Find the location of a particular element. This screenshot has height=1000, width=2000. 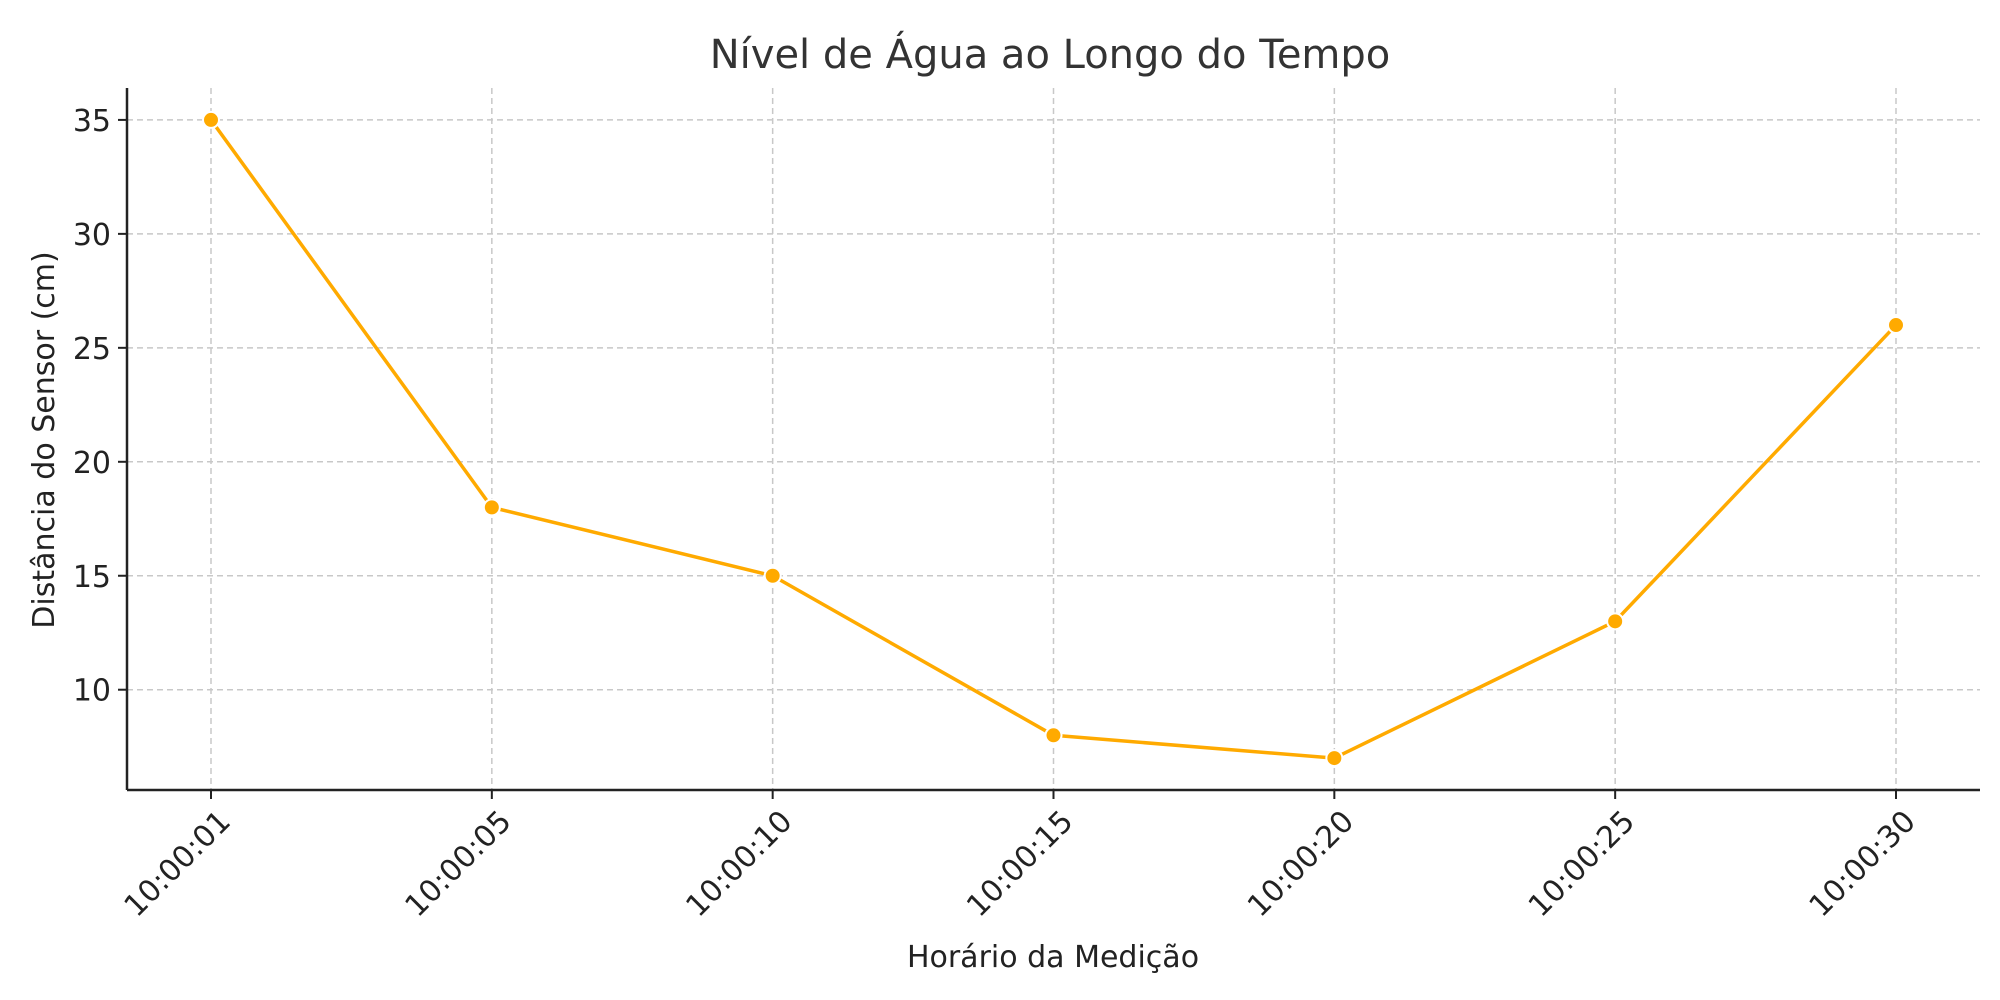

x-tick-label: 10:00:20 is located at coordinates (1301, 864).